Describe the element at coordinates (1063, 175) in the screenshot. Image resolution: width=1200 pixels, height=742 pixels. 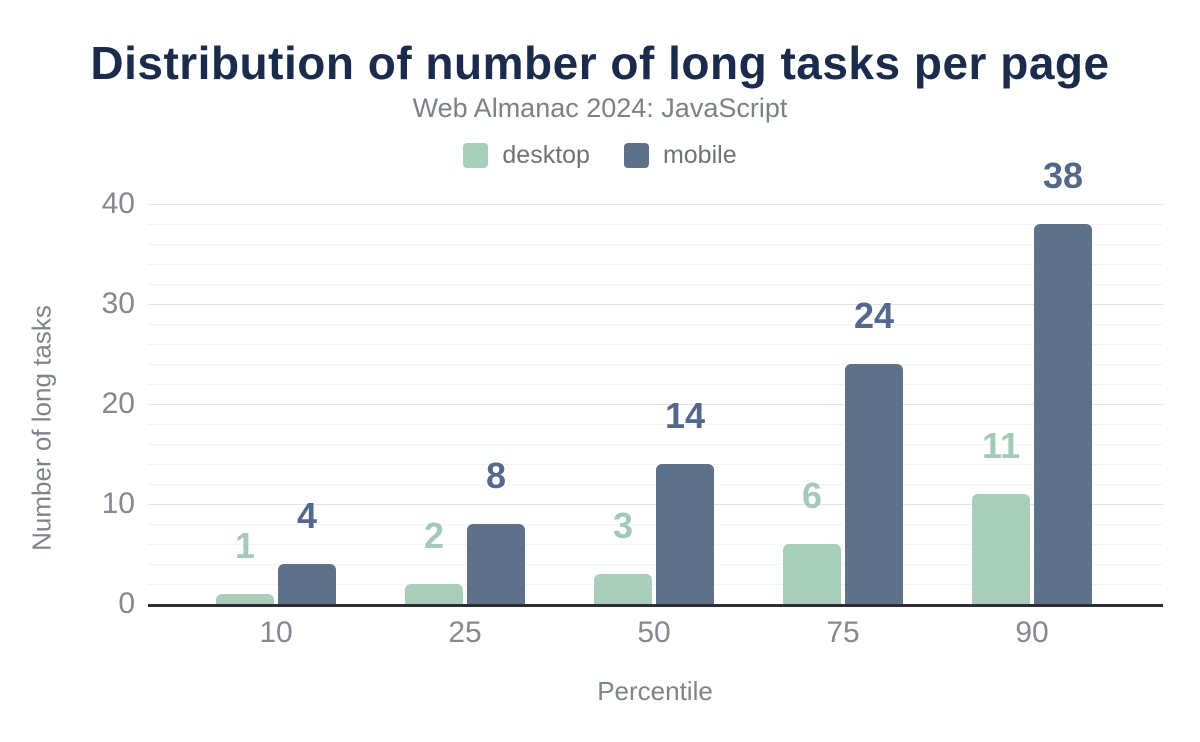
I see `mobile-value-label: 38` at that location.